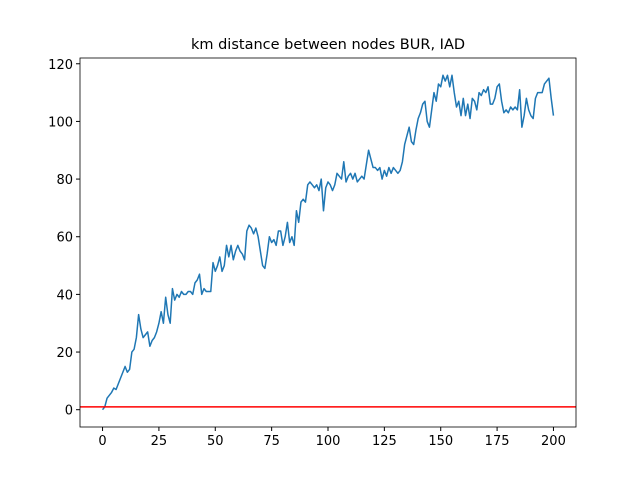  Describe the element at coordinates (64, 180) in the screenshot. I see `y-tick-label: 80` at that location.